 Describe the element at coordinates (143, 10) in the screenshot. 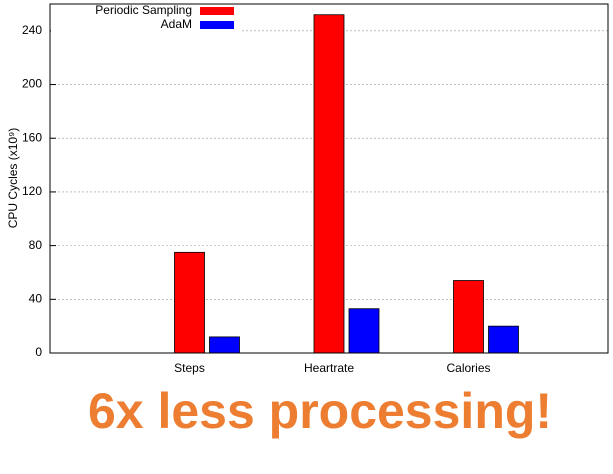

I see `legend-label: Periodic Sampling` at that location.